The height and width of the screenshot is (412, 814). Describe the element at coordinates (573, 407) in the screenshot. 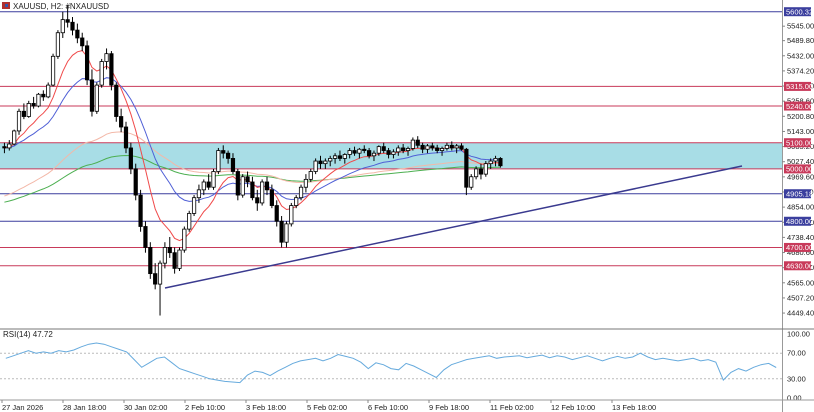

I see `time-tick-label: 12 Feb 10:00` at that location.